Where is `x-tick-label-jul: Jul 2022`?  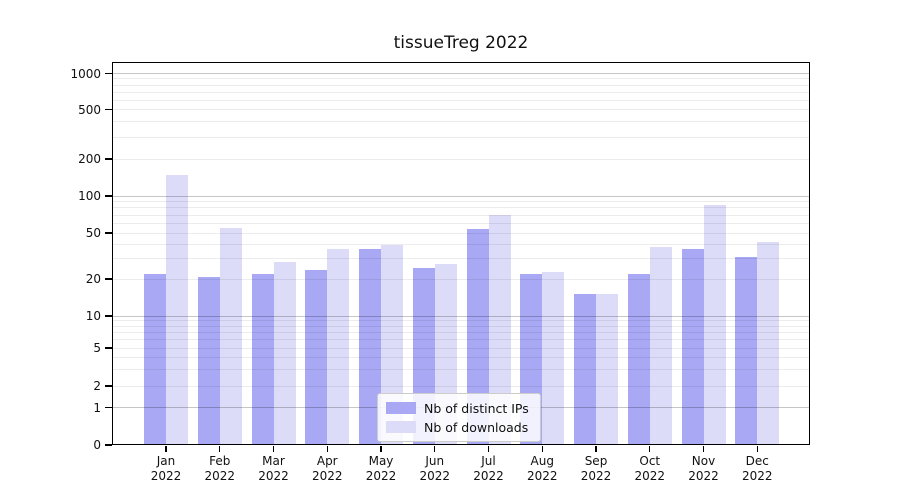
x-tick-label-jul: Jul 2022 is located at coordinates (488, 468).